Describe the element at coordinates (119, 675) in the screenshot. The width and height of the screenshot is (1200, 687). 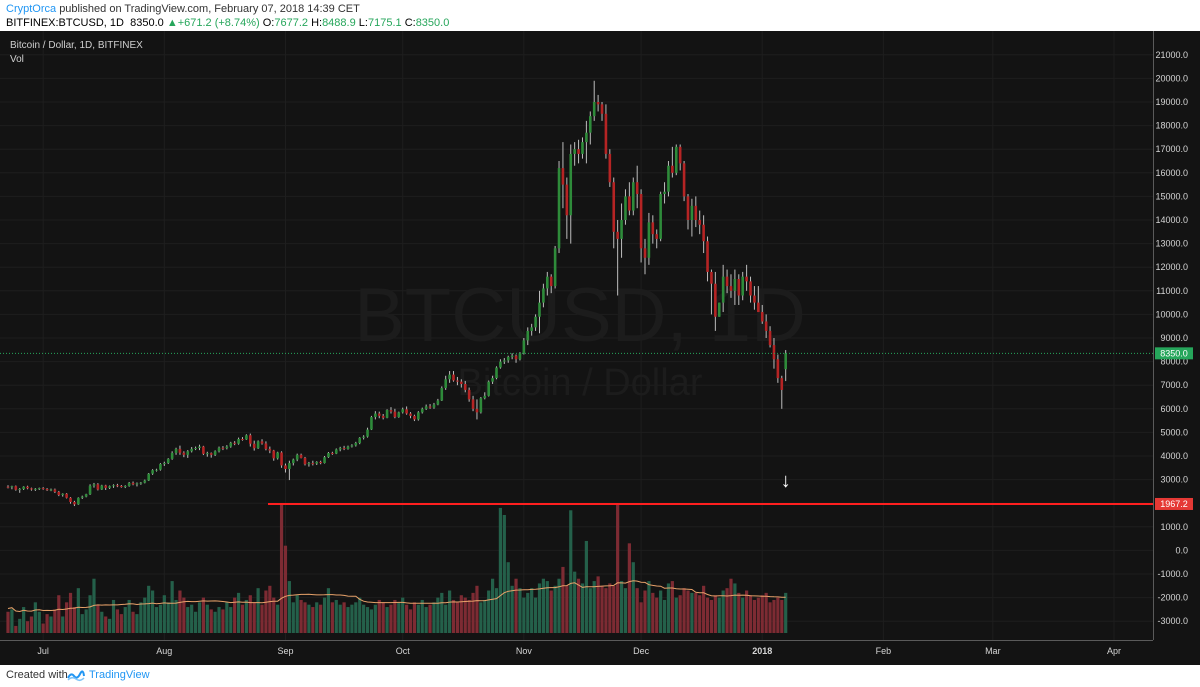
I see `tradingview-brand: TradingView` at that location.